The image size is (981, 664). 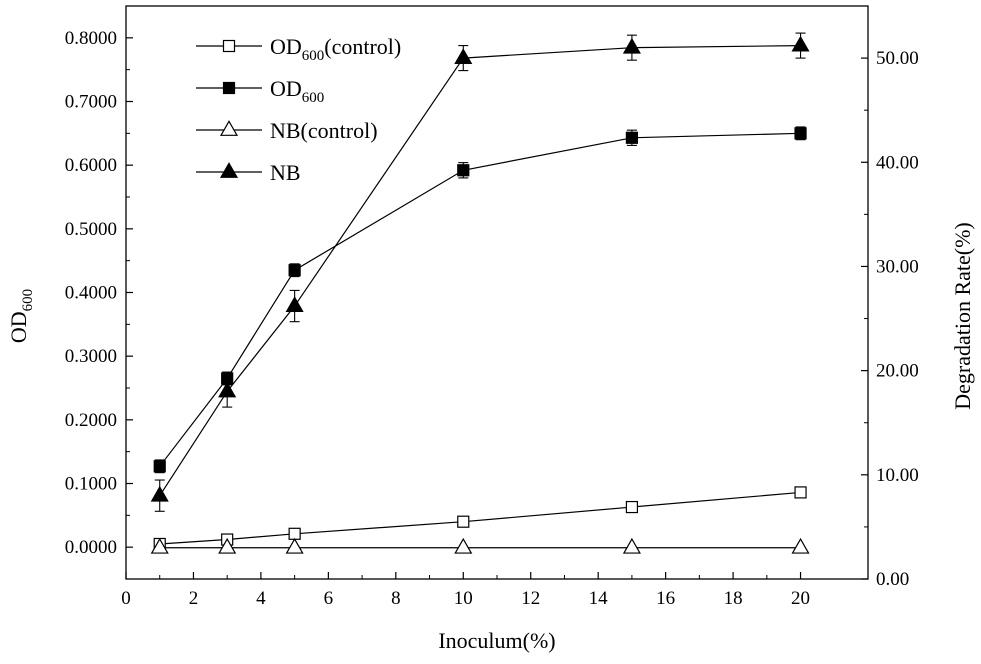 I want to click on legend-label: OD600, so click(x=297, y=91).